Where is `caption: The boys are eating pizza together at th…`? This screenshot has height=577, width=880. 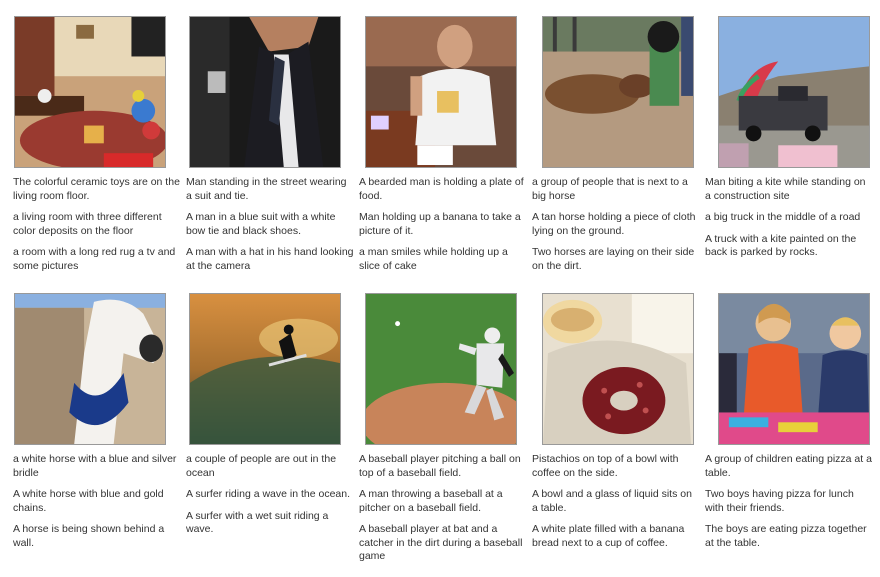 caption: The boys are eating pizza together at th… is located at coordinates (786, 536).